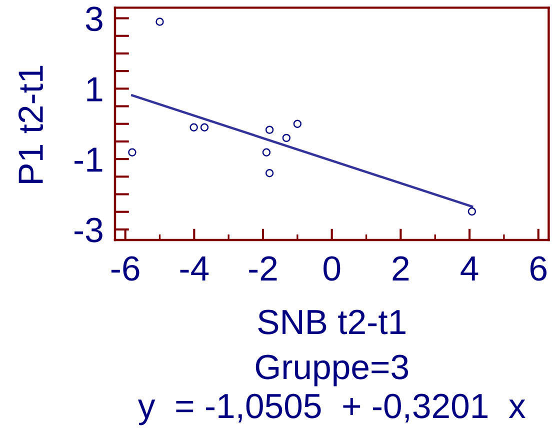 The width and height of the screenshot is (555, 428). Describe the element at coordinates (332, 410) in the screenshot. I see `text: y = -1,0505 + -0,3201 x` at that location.